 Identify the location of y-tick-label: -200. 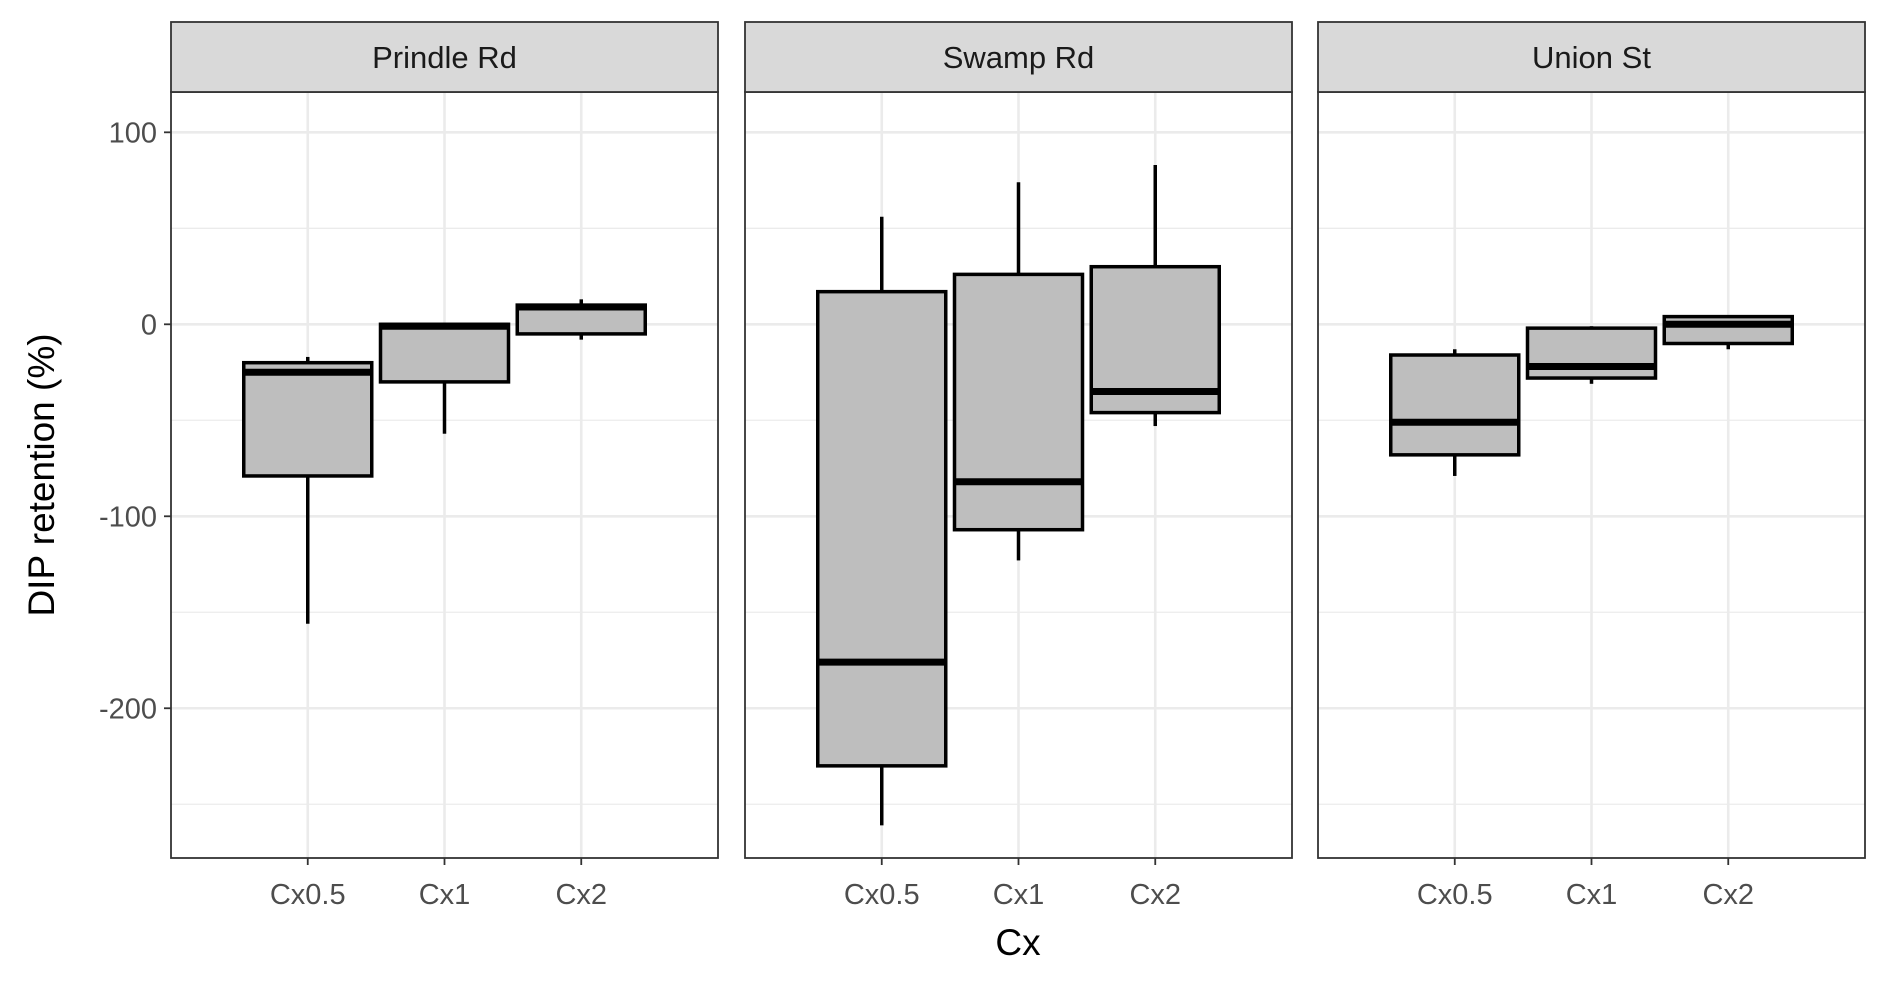
(128, 709).